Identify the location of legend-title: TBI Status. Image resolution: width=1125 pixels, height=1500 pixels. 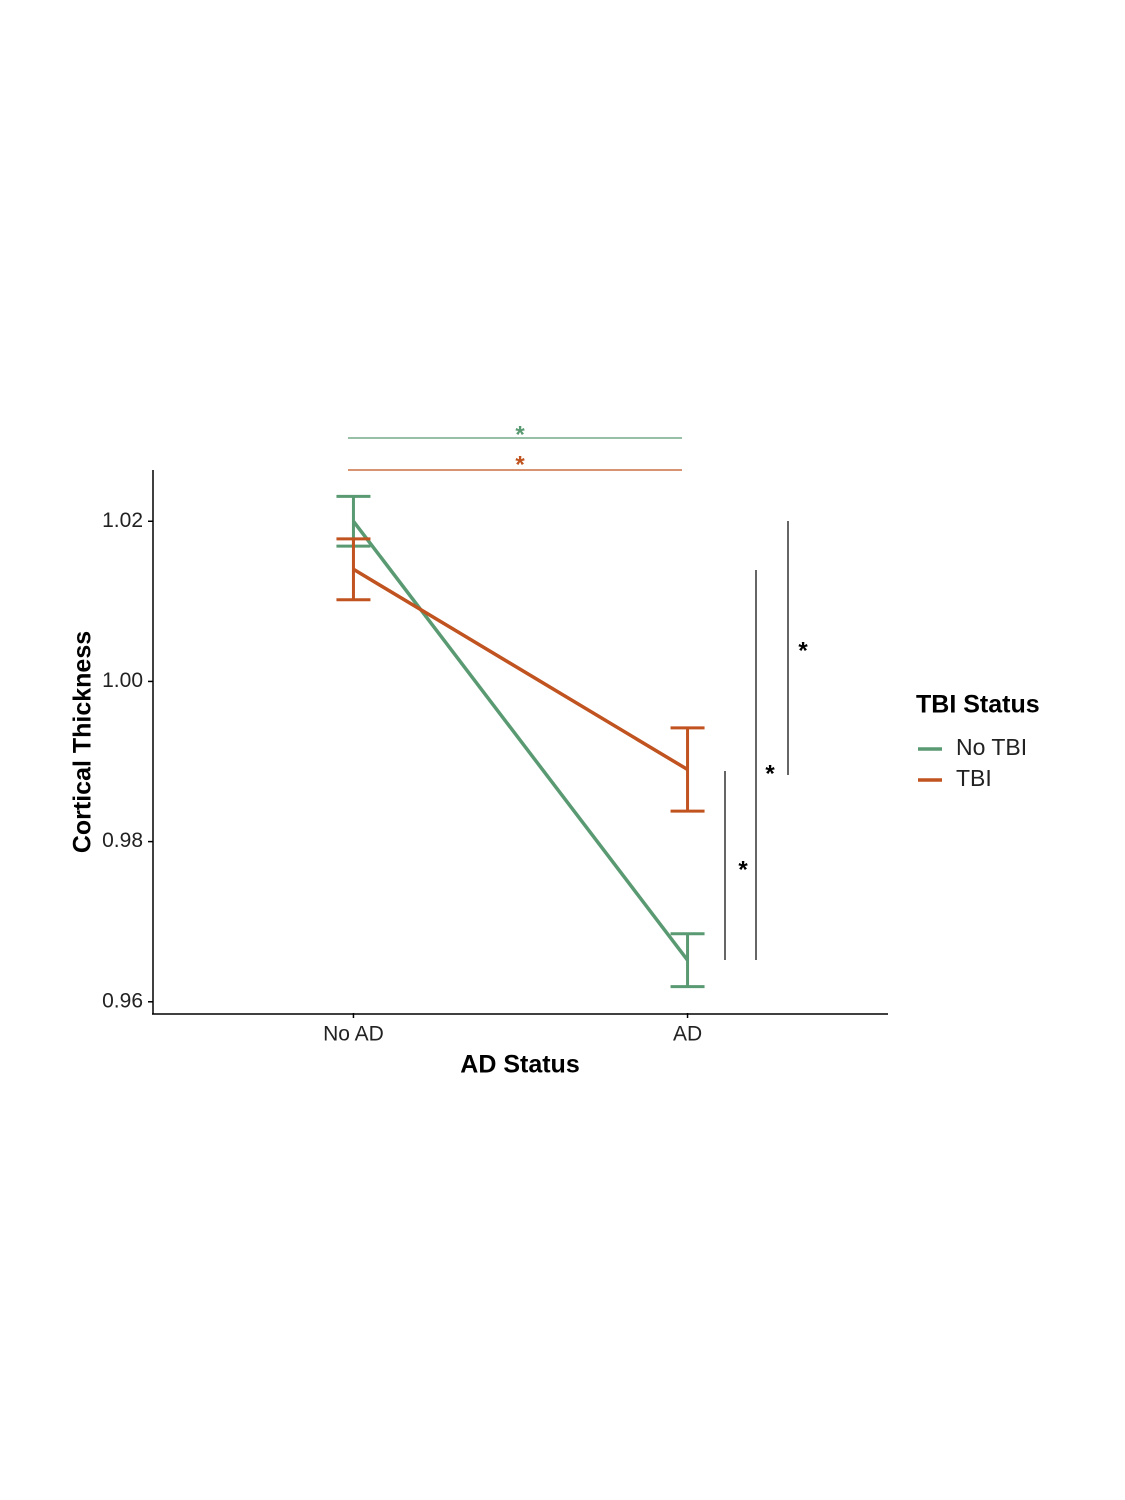
(978, 705).